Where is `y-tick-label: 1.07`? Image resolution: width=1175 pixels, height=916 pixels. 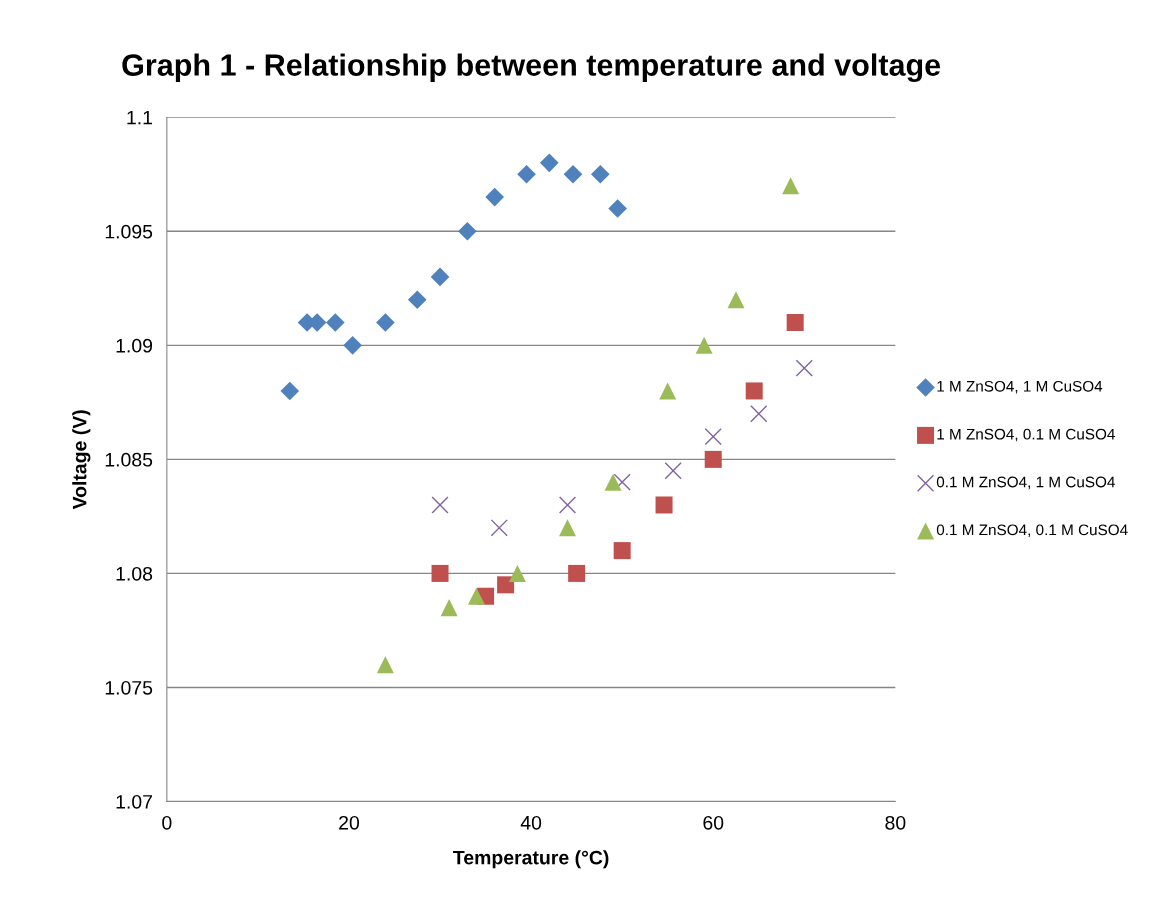 y-tick-label: 1.07 is located at coordinates (134, 801).